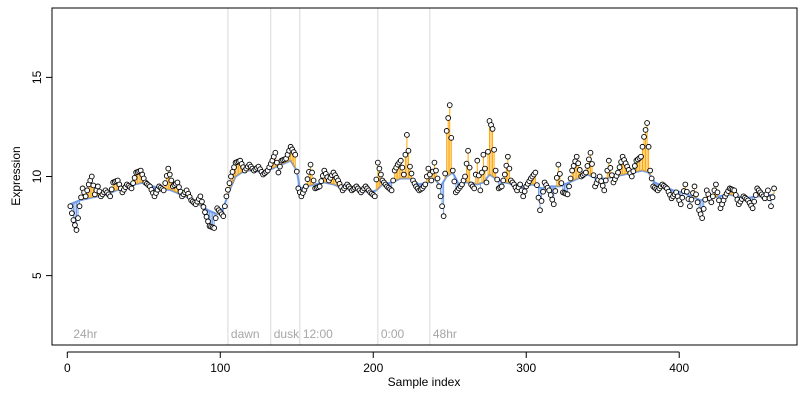 The width and height of the screenshot is (800, 400). Describe the element at coordinates (37, 275) in the screenshot. I see `y-tick-label: 5` at that location.